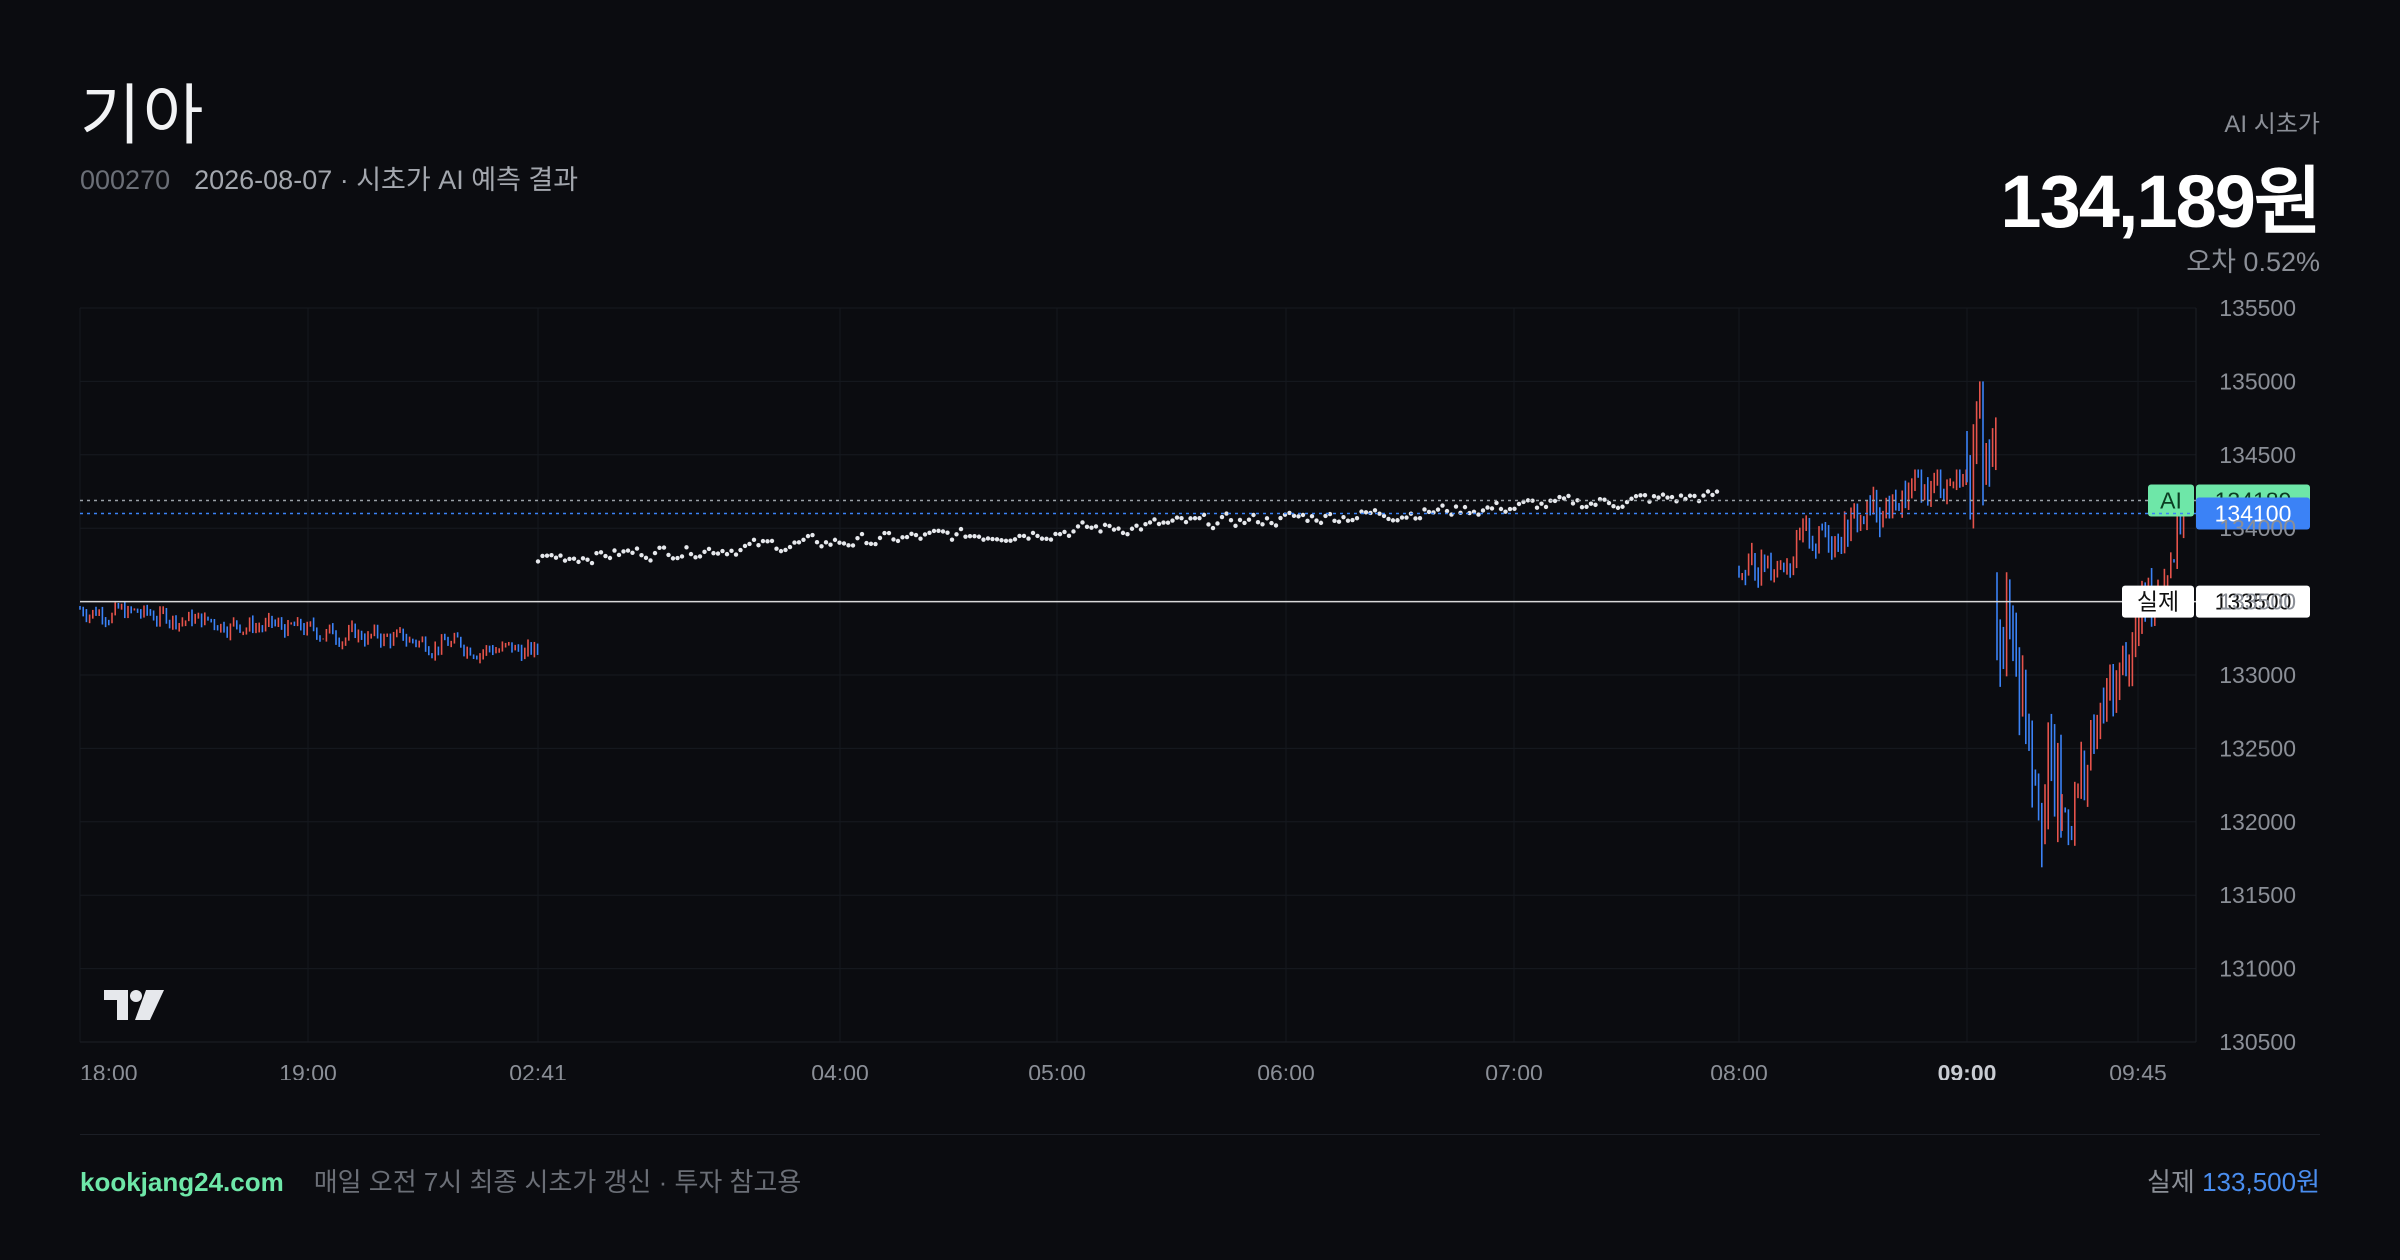 This screenshot has width=2400, height=1260. What do you see at coordinates (1057, 1070) in the screenshot?
I see `x-tick-label: 05:00` at bounding box center [1057, 1070].